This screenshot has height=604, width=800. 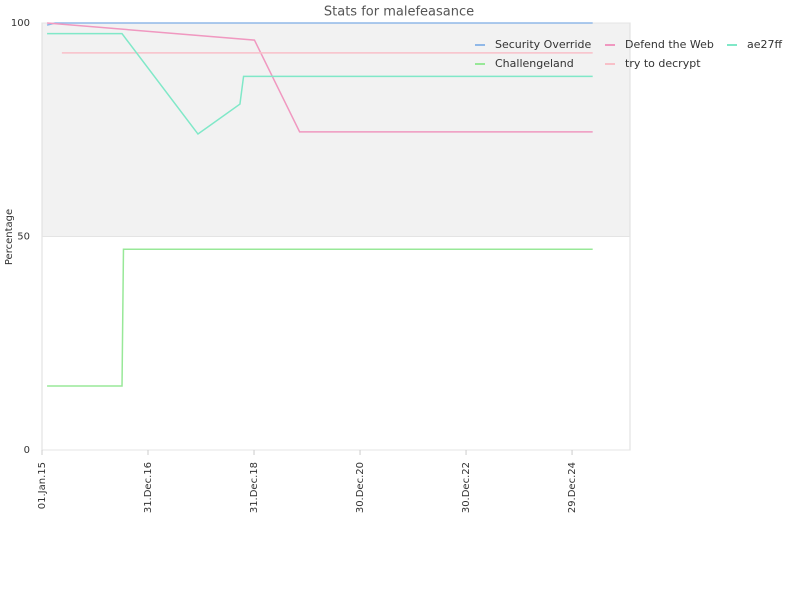 What do you see at coordinates (534, 63) in the screenshot?
I see `legend-label: Challengeland` at bounding box center [534, 63].